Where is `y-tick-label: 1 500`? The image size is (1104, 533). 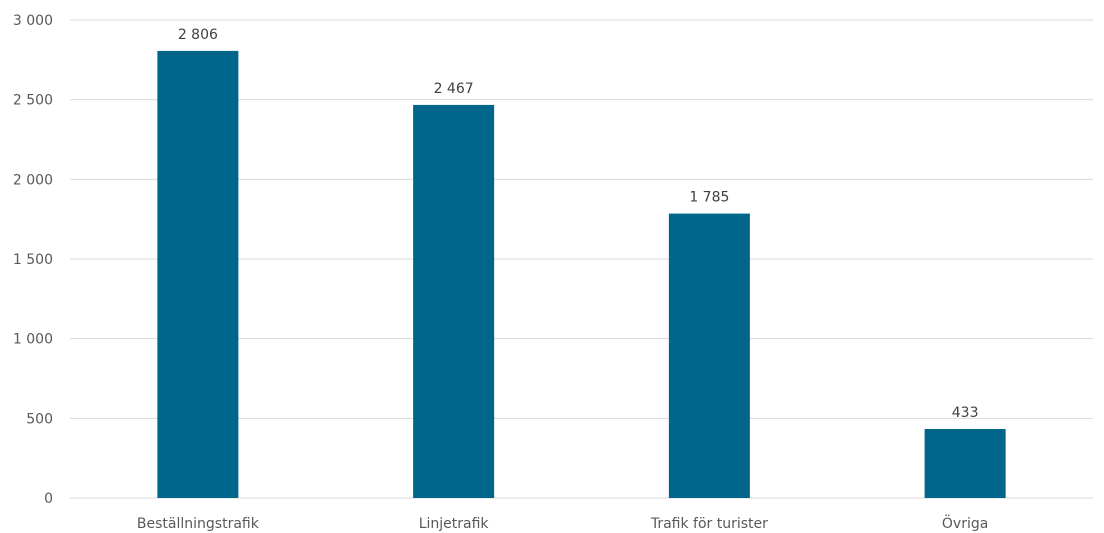
y-tick-label: 1 500 is located at coordinates (33, 260).